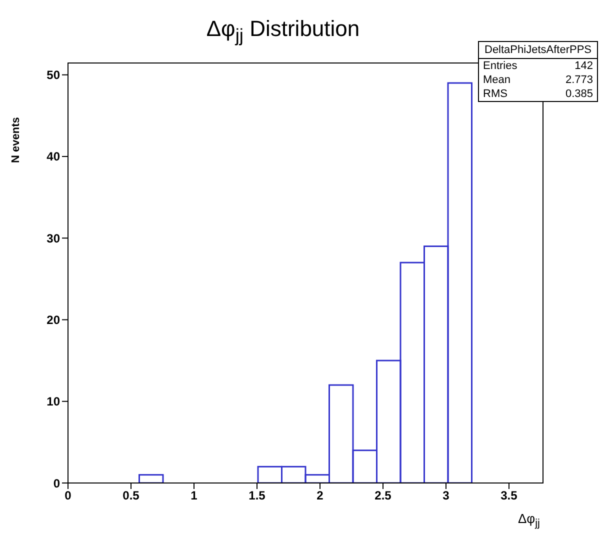  I want to click on x-tick-label: 2.5, so click(383, 495).